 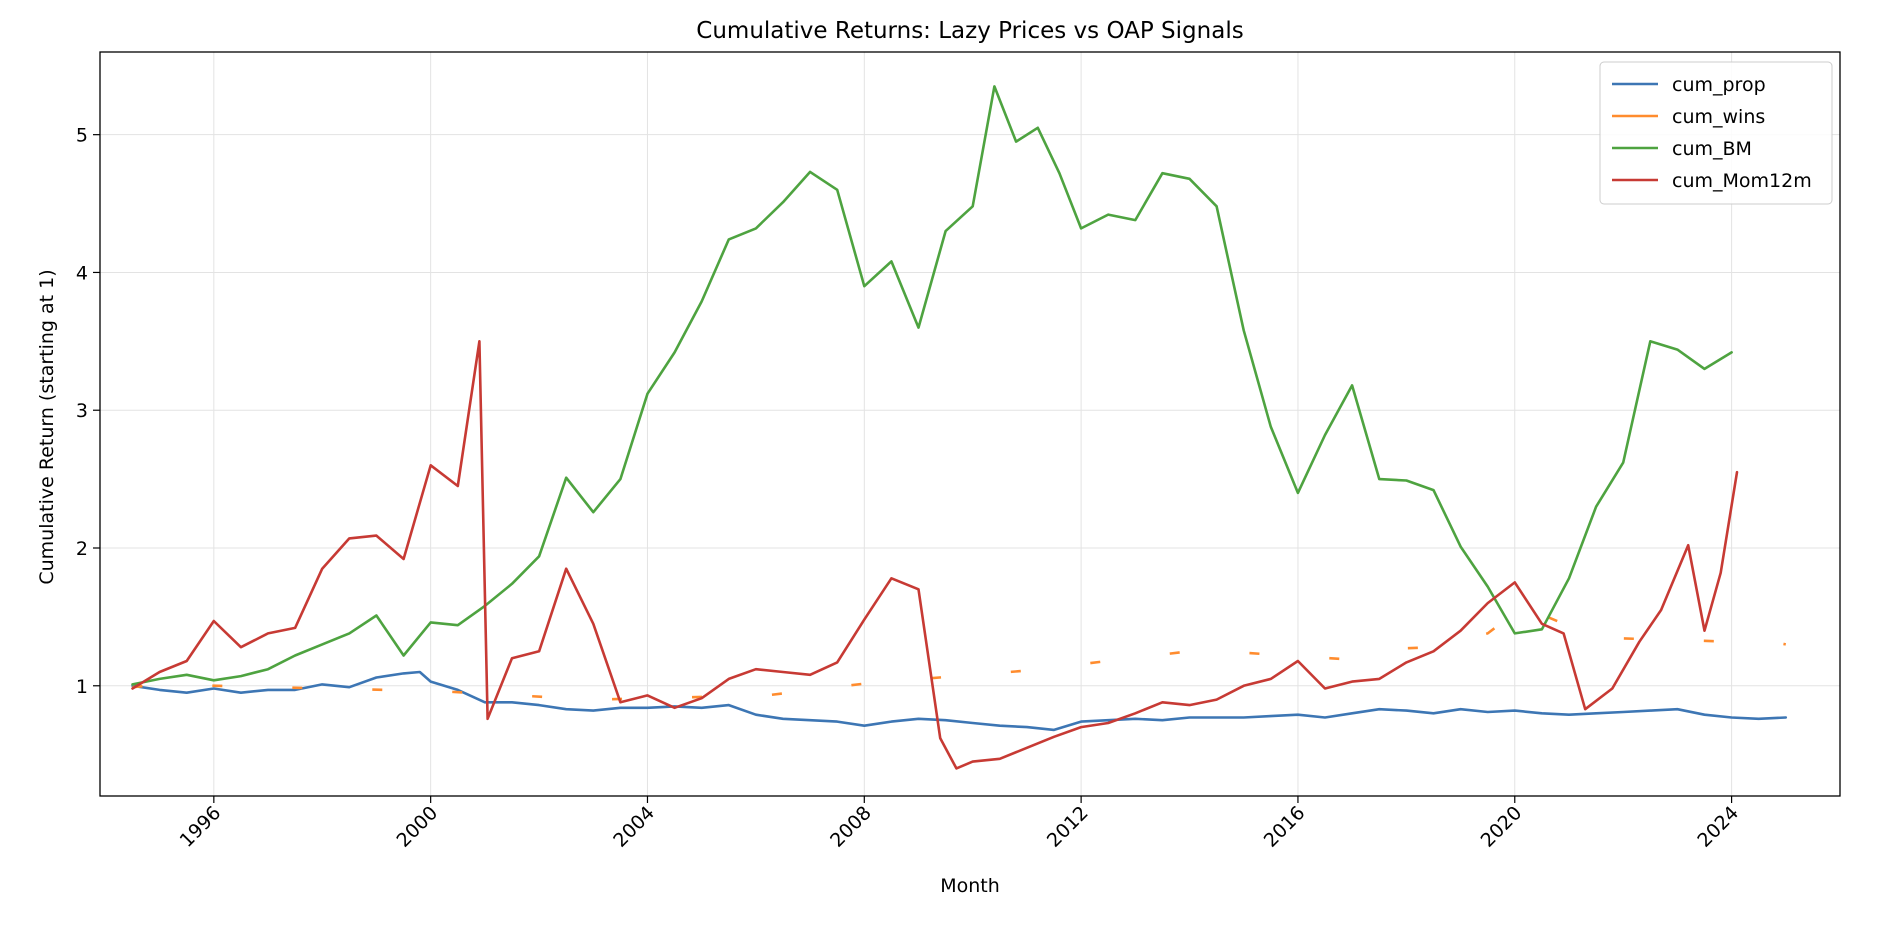 I want to click on y-tick-label: 5, so click(x=82, y=136).